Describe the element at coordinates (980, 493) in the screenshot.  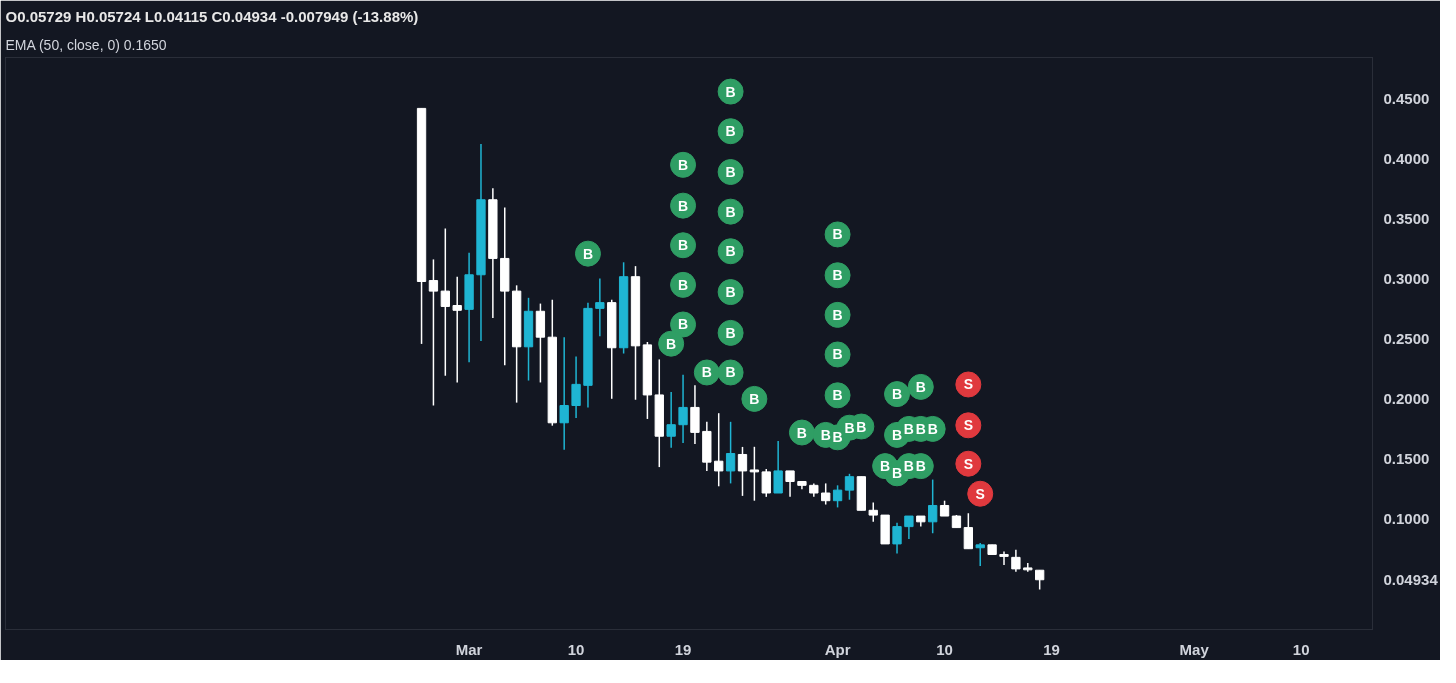
I see `series-label: S` at that location.